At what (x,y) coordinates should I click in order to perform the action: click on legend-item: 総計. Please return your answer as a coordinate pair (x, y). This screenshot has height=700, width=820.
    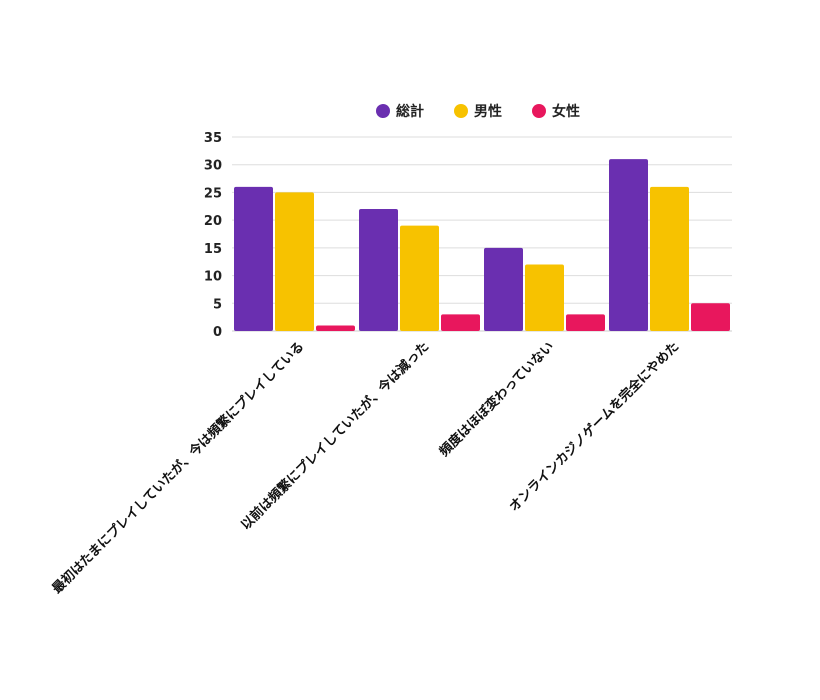
    Looking at the image, I should click on (400, 111).